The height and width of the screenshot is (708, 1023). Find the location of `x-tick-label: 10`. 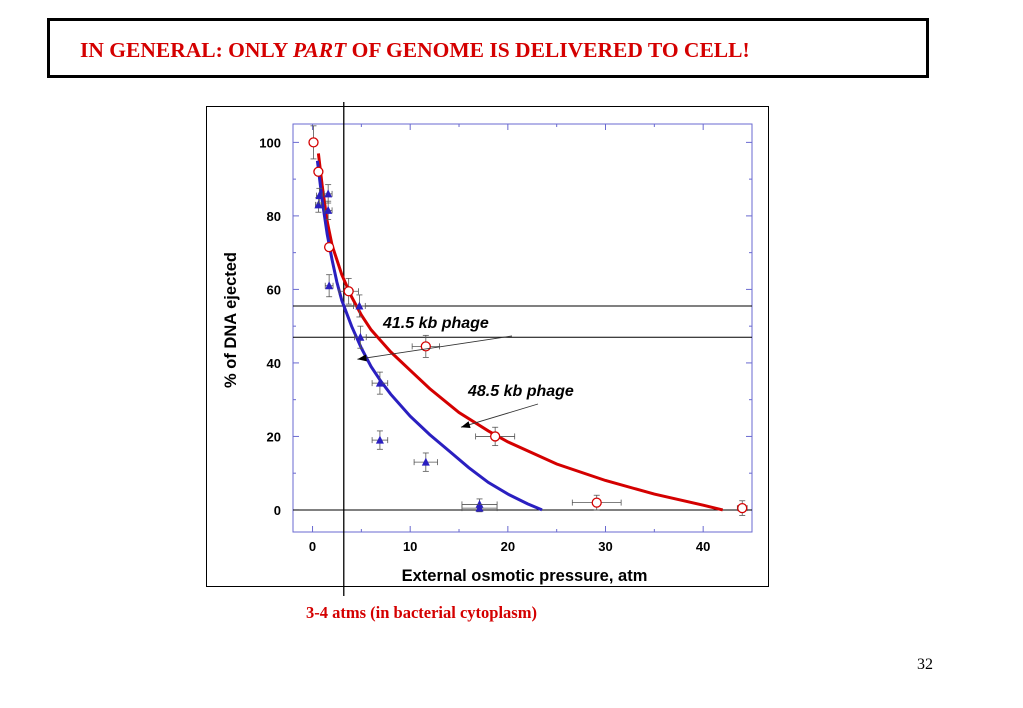

x-tick-label: 10 is located at coordinates (410, 546).